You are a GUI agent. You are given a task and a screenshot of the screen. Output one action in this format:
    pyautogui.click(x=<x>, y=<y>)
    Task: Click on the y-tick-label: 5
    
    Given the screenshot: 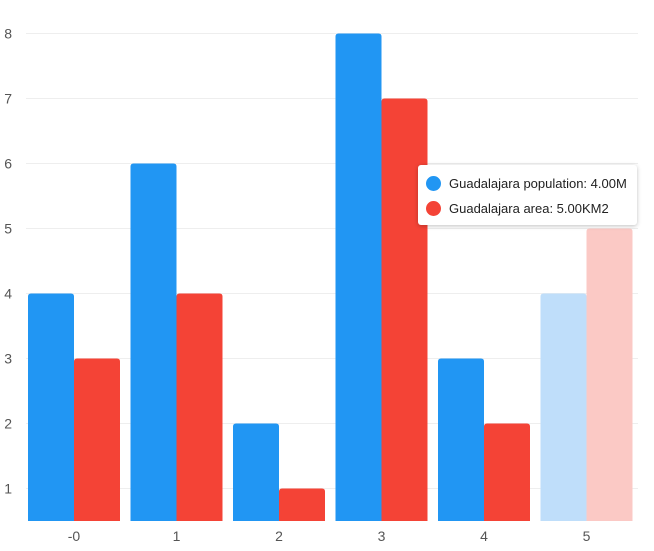 What is the action you would take?
    pyautogui.click(x=8, y=229)
    